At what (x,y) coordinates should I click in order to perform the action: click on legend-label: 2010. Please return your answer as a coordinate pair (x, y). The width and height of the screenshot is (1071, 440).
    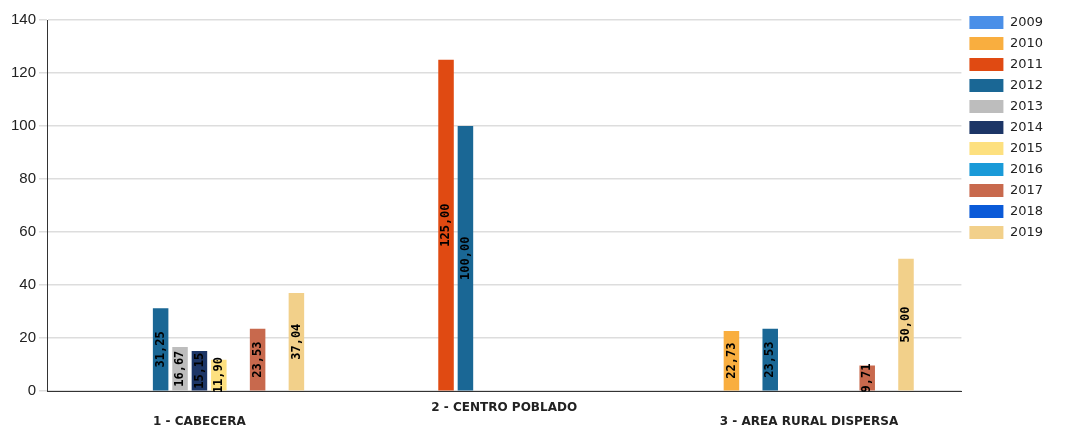
    Looking at the image, I should click on (1026, 42).